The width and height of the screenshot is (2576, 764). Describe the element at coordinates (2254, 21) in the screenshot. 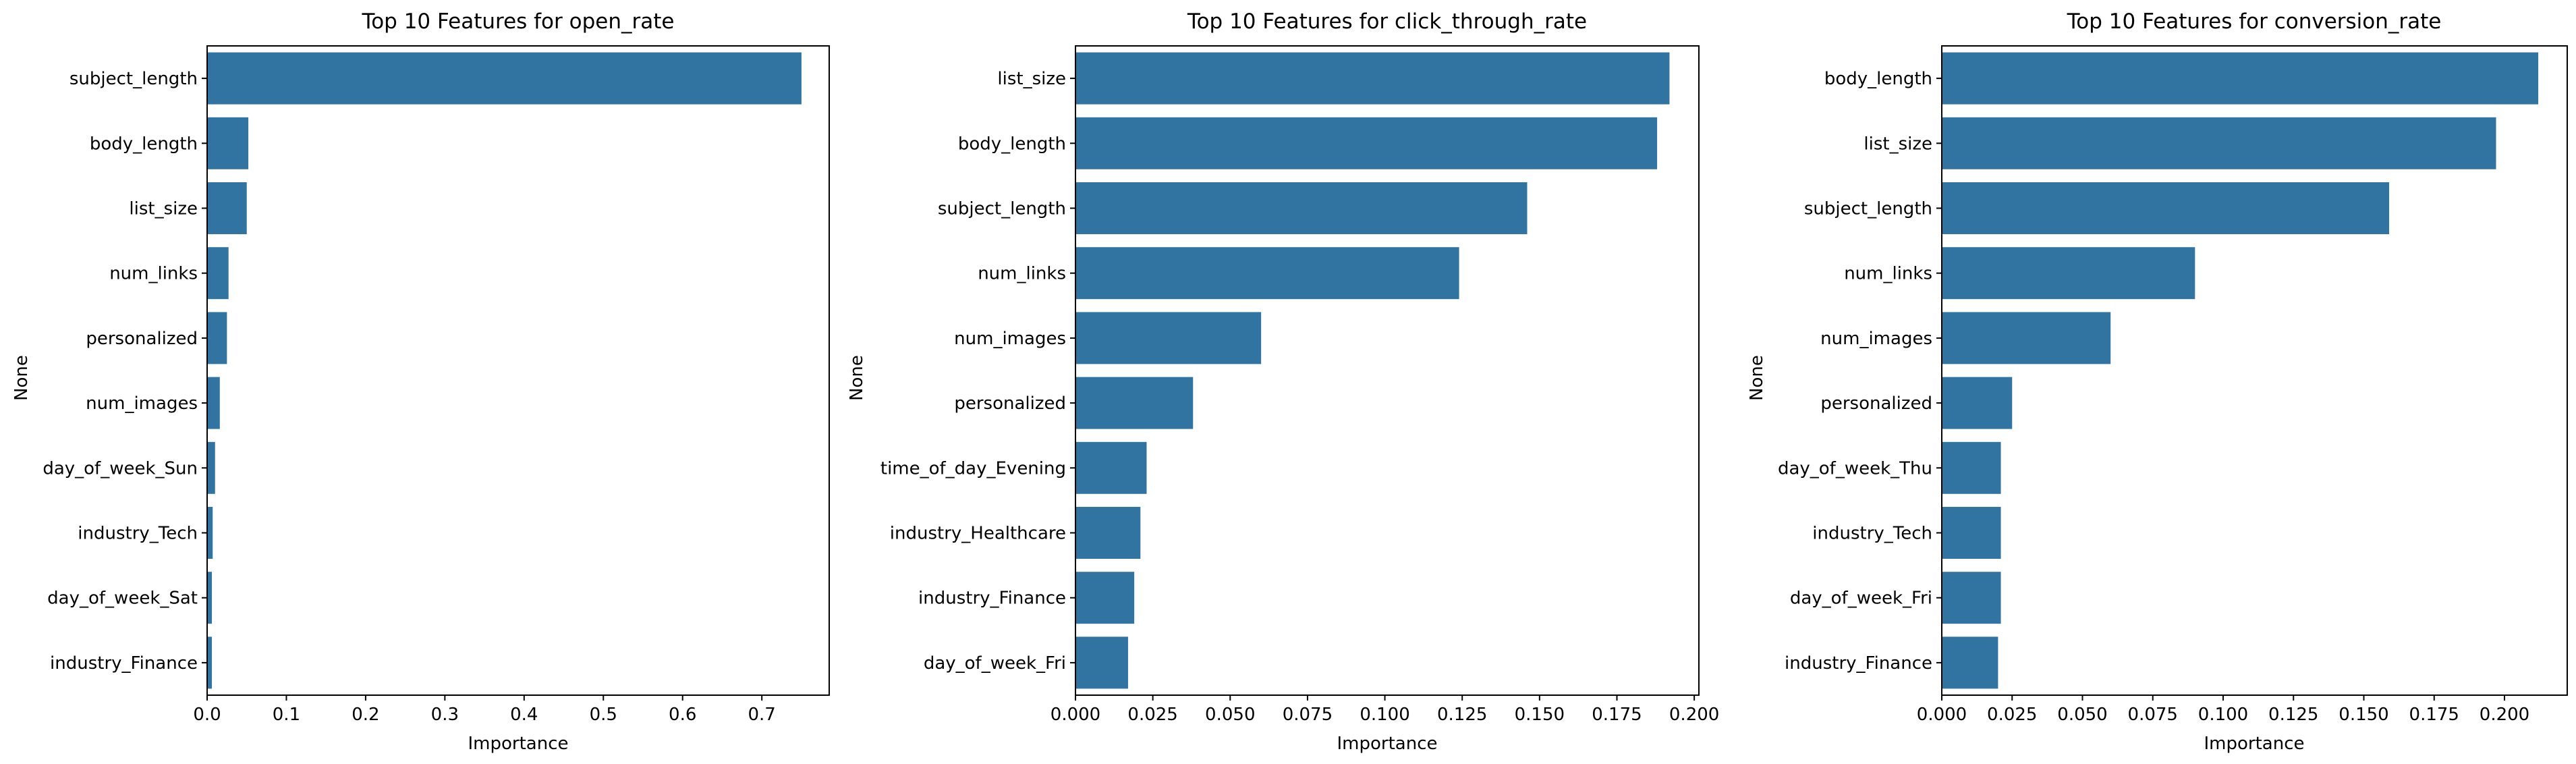

I see `chart-title: Top 10 Features for conversion_rate` at that location.